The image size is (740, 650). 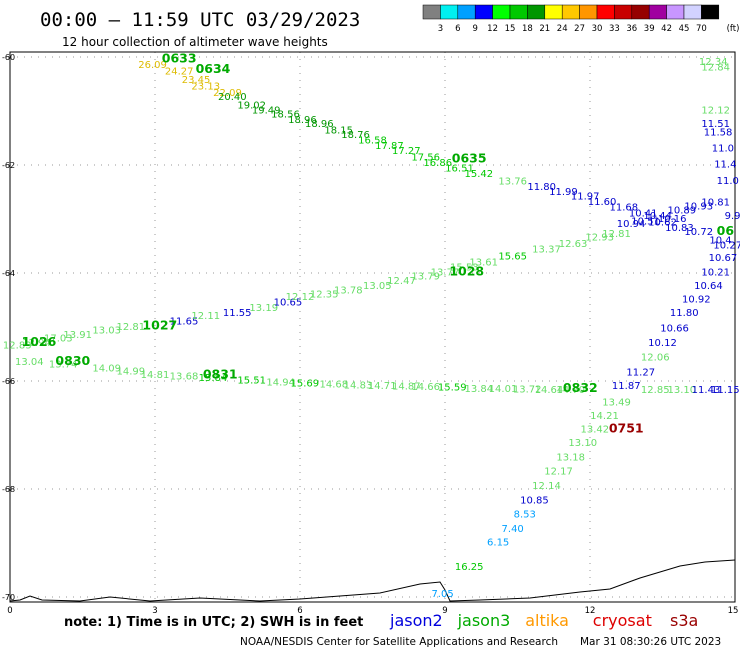 What do you see at coordinates (626, 427) in the screenshot?
I see `time-marker: 0751` at bounding box center [626, 427].